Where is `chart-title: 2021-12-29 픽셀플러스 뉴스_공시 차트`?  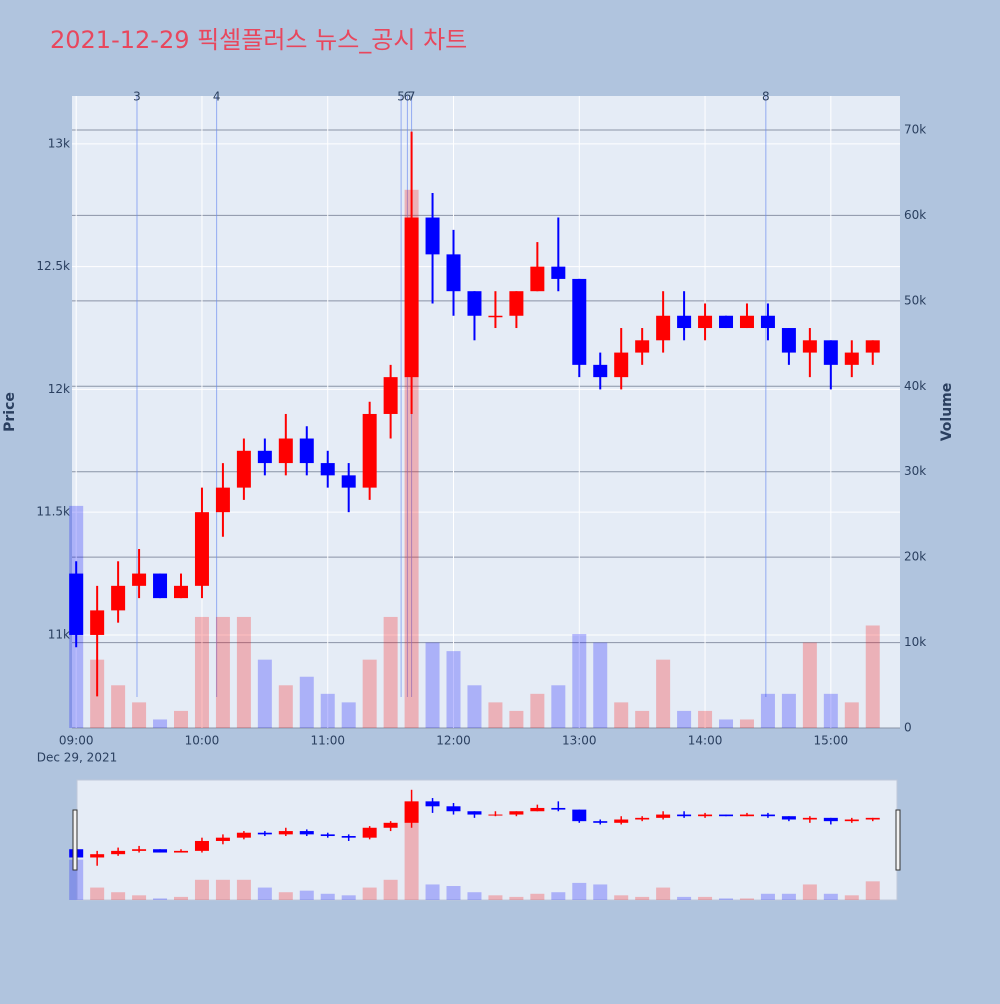 chart-title: 2021-12-29 픽셀플러스 뉴스_공시 차트 is located at coordinates (258, 40).